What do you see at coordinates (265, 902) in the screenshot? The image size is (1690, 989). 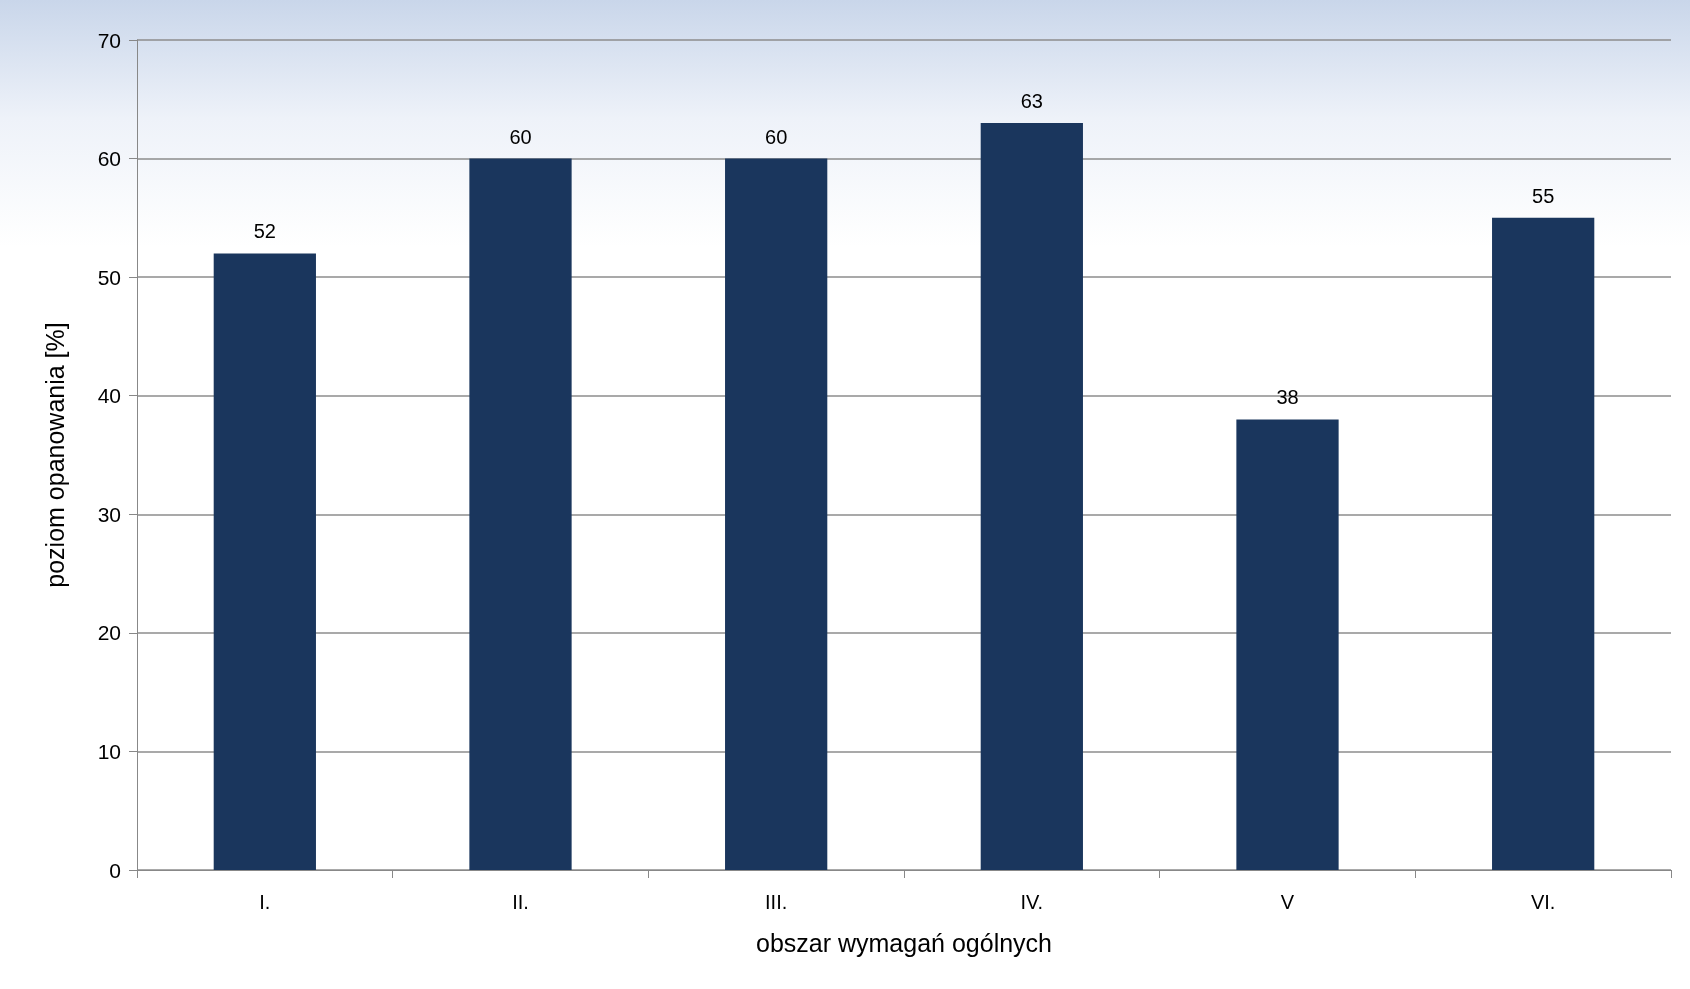 I see `x-tick-label: I.` at bounding box center [265, 902].